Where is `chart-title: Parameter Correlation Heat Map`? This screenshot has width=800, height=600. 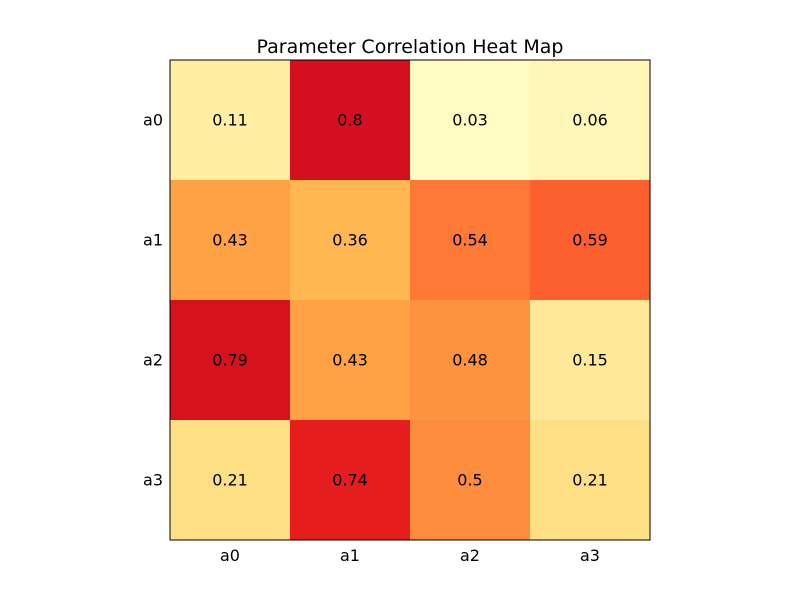 chart-title: Parameter Correlation Heat Map is located at coordinates (410, 47).